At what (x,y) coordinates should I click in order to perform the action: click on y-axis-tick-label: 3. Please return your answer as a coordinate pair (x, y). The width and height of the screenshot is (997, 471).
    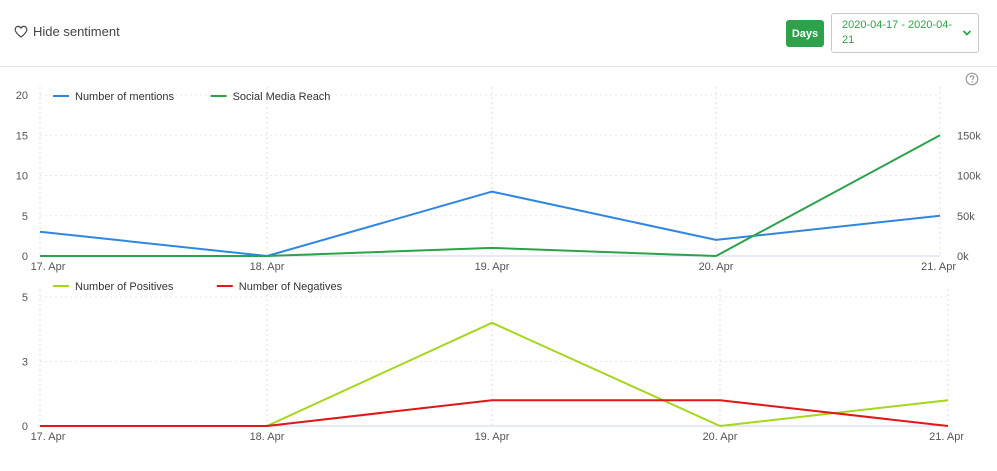
    Looking at the image, I should click on (25, 363).